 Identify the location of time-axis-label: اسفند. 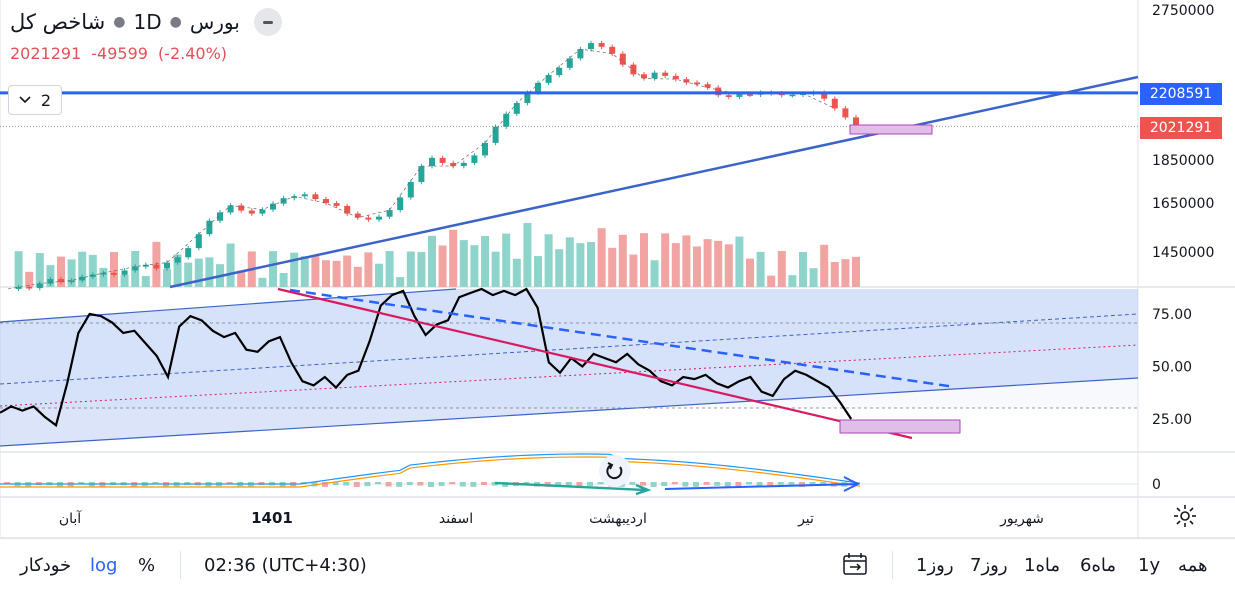
(456, 519).